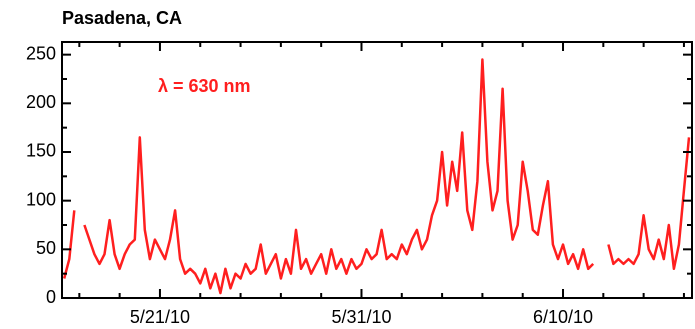 This screenshot has height=329, width=695. Describe the element at coordinates (563, 317) in the screenshot. I see `x-tick-label: 6/10/10` at that location.